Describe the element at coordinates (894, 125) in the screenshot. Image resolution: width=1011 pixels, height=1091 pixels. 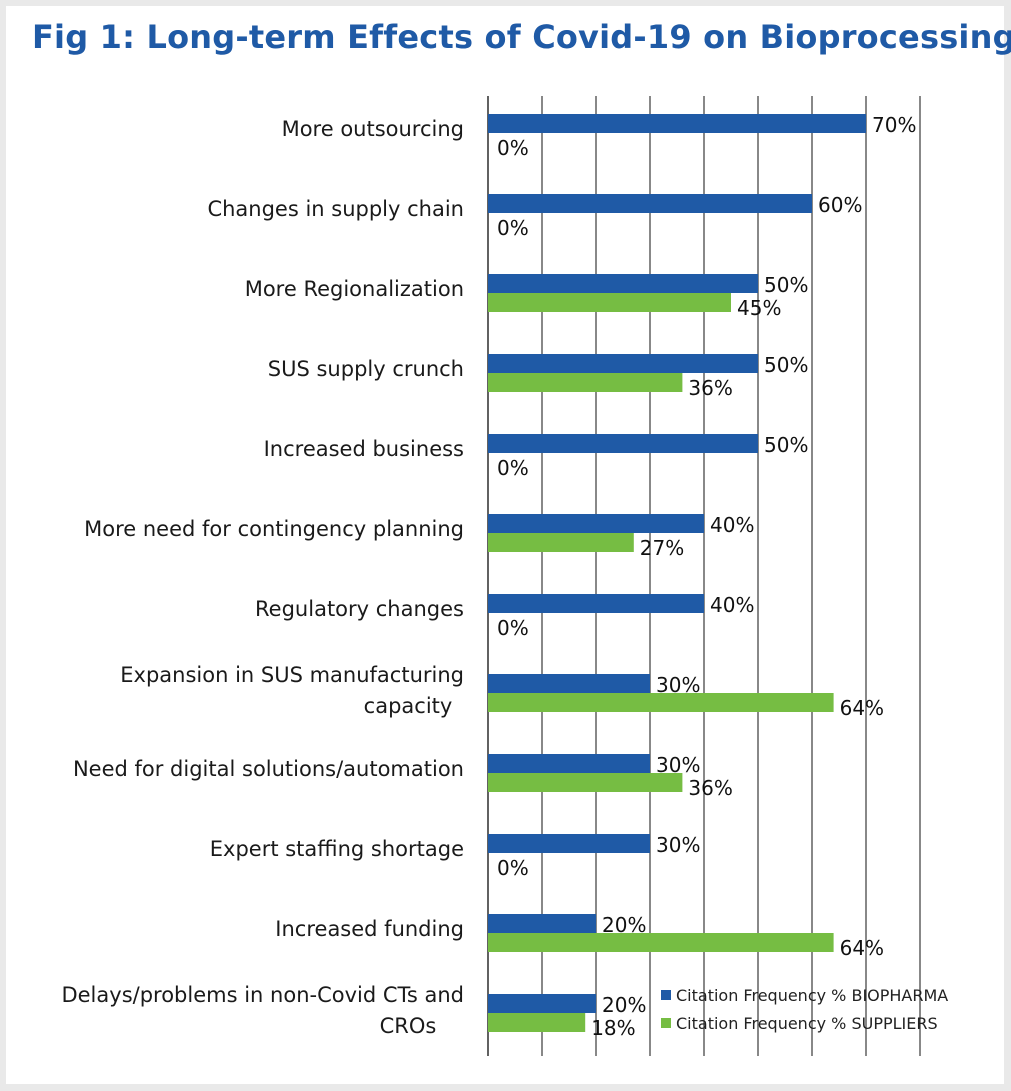
I see `data-label: 70%` at that location.